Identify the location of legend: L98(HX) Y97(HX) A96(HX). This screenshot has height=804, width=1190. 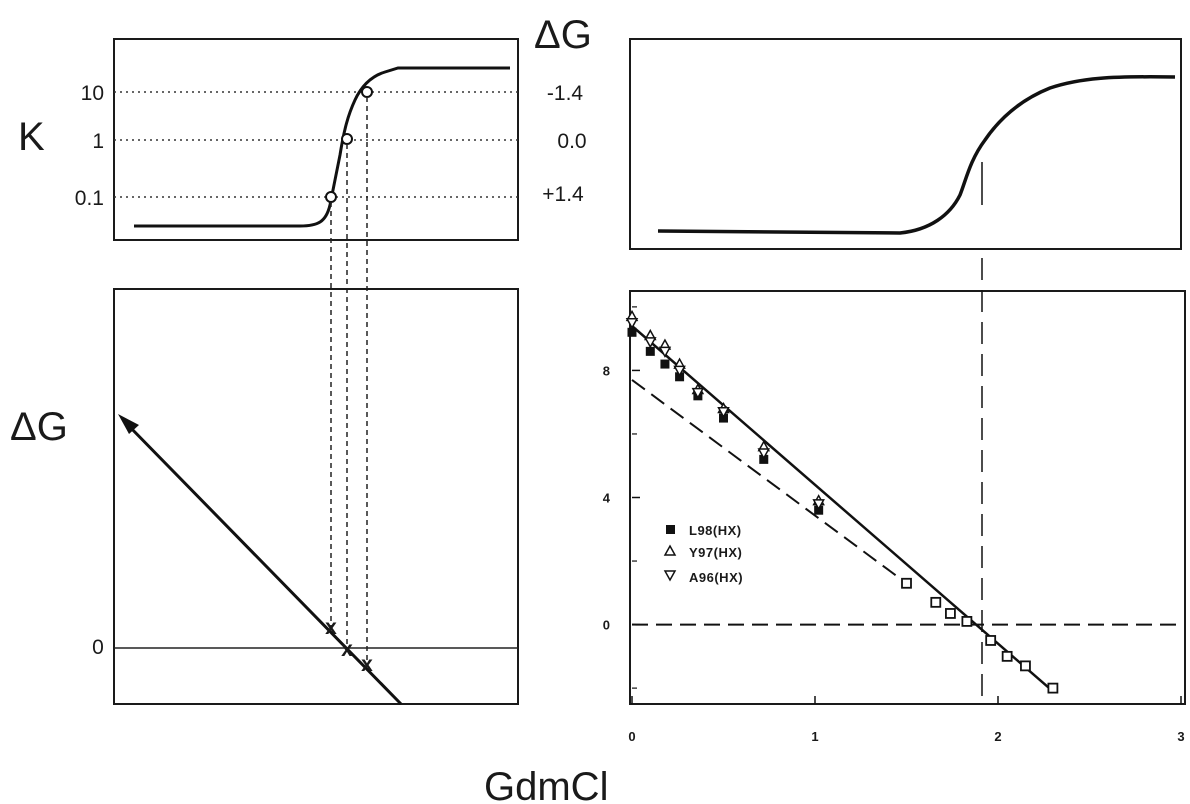
(703, 554).